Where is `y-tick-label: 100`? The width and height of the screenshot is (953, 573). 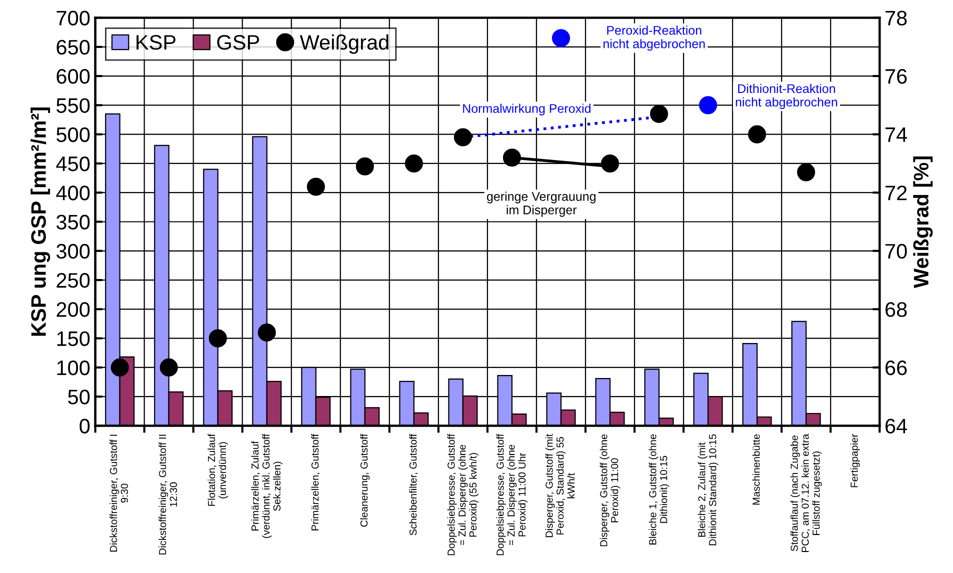 y-tick-label: 100 is located at coordinates (73, 368).